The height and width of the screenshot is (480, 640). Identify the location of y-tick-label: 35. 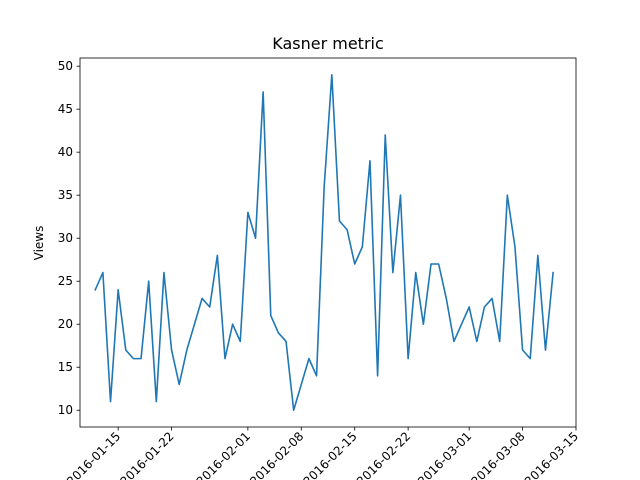
(65, 195).